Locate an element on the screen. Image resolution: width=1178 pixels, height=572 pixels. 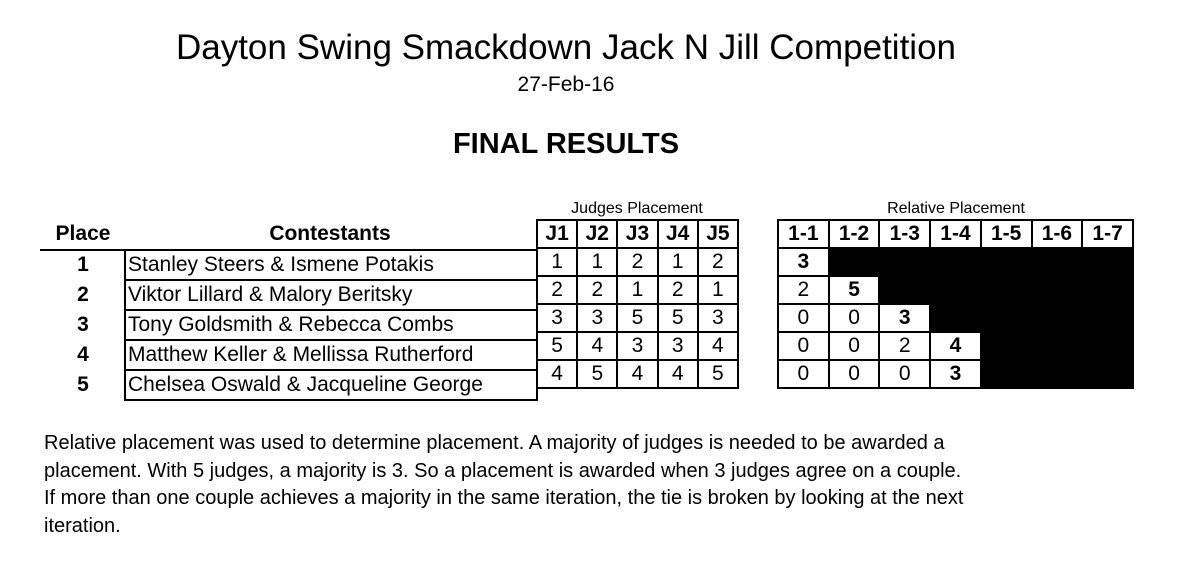
place-number: 3 is located at coordinates (83, 324).